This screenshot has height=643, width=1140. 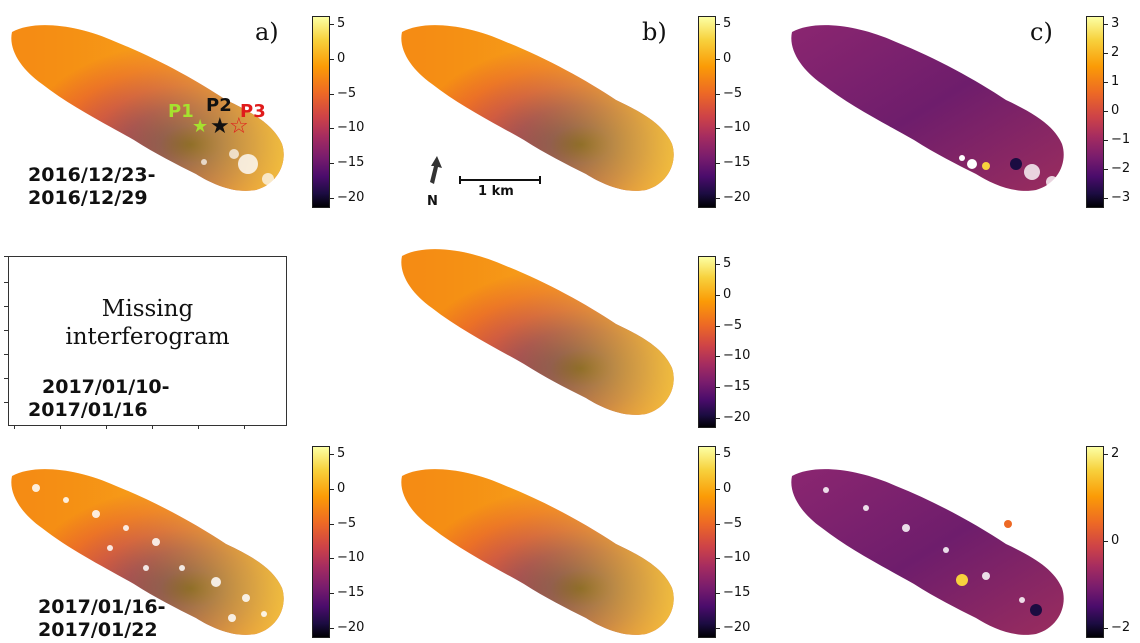 I want to click on colorbar-b-row3-tick-label: −10, so click(x=737, y=557).